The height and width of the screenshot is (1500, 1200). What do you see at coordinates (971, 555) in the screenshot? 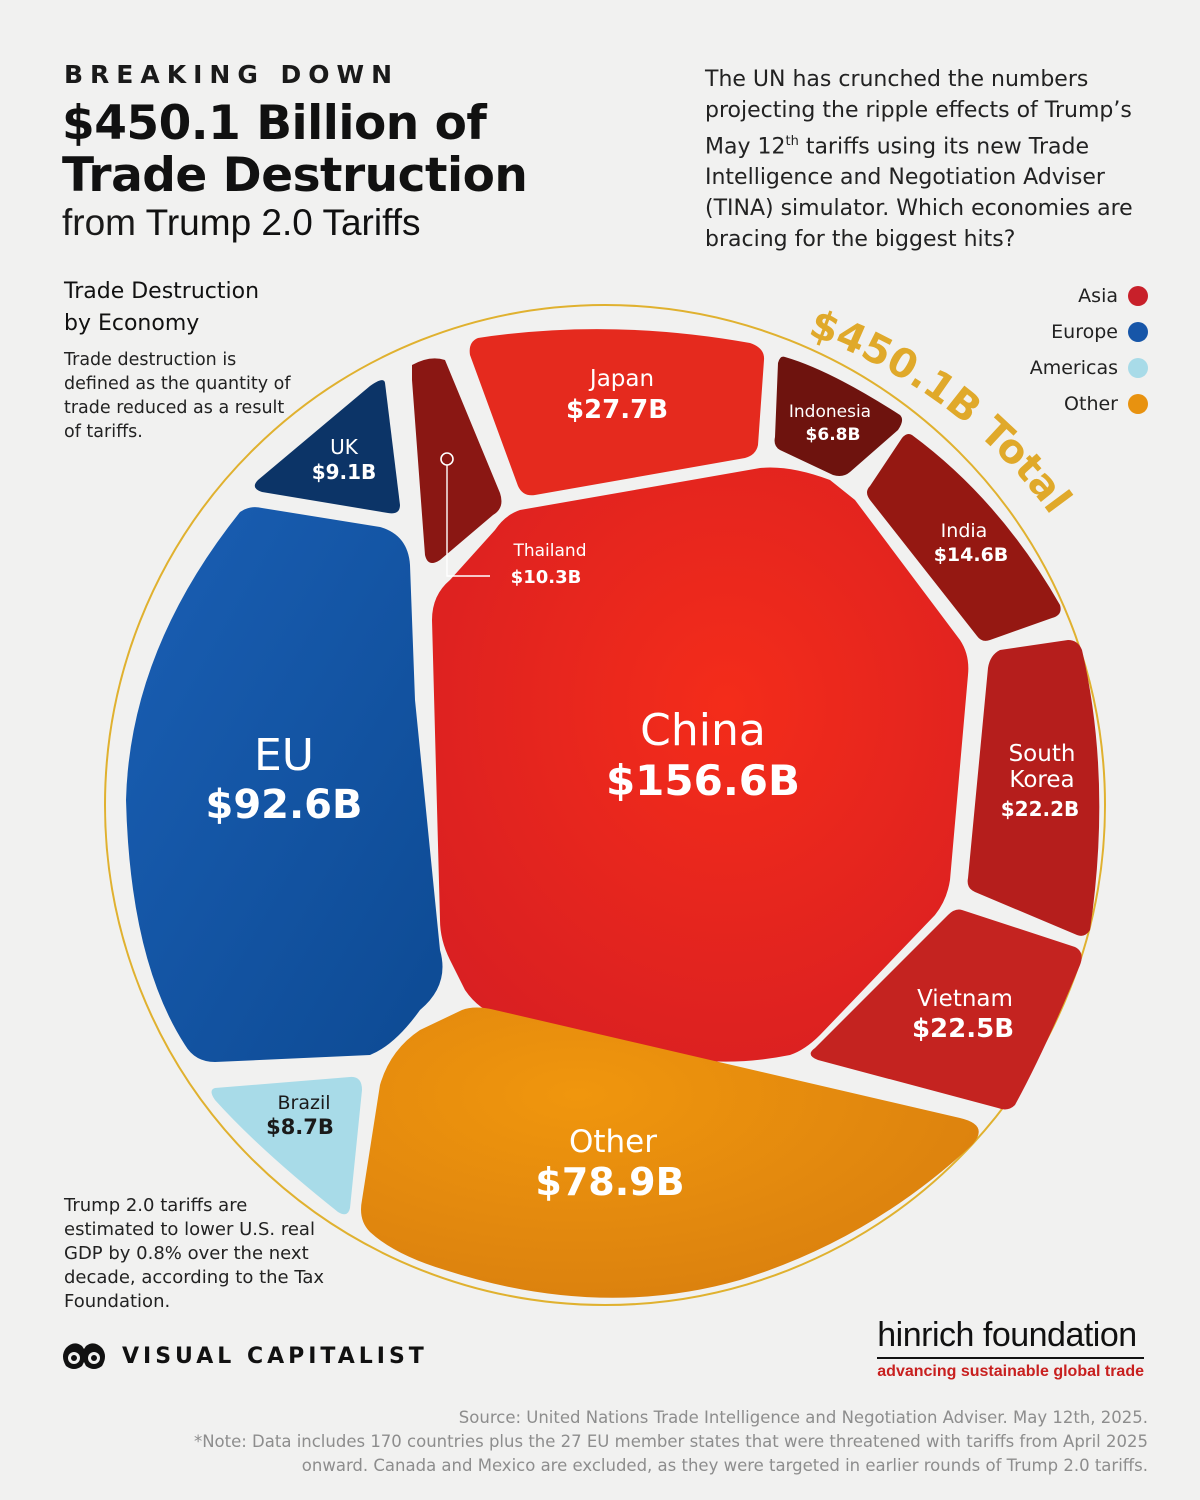
I see `label-india-value: $14.6B` at bounding box center [971, 555].